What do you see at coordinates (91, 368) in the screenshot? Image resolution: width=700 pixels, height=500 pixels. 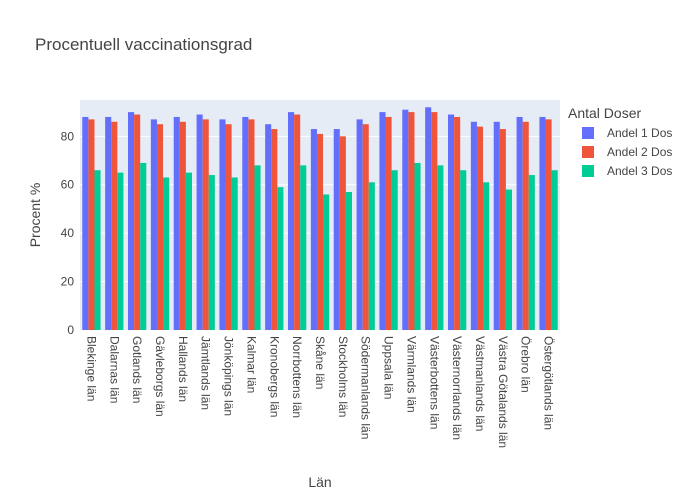 I see `x-tick-label: Blekinge län` at bounding box center [91, 368].